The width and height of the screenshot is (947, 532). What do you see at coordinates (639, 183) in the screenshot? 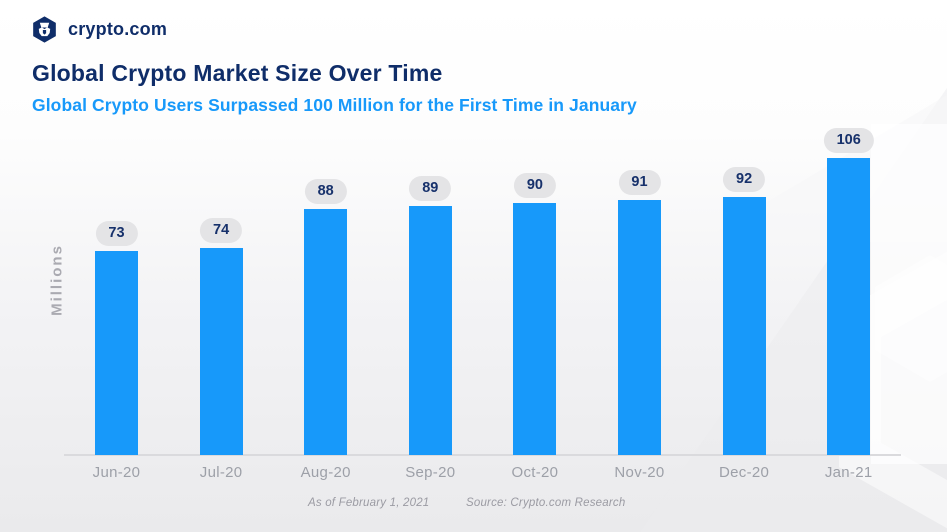
I see `value-badge: 91` at bounding box center [639, 183].